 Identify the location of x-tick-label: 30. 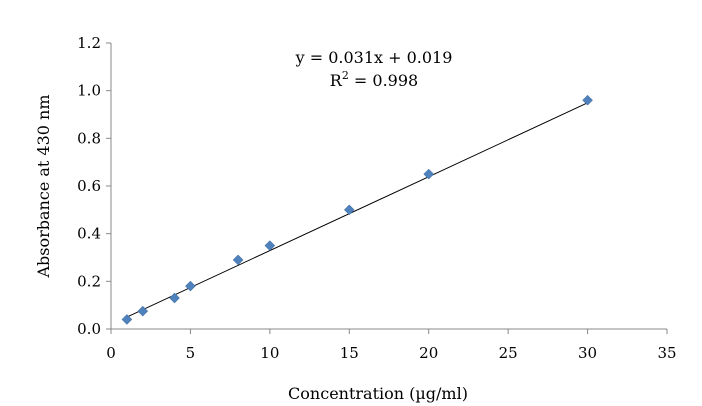
(587, 353).